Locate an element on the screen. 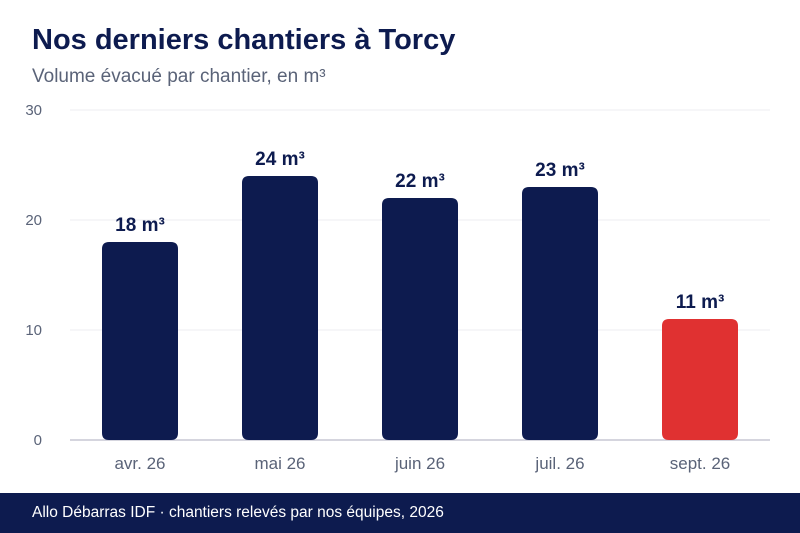 Image resolution: width=800 pixels, height=533 pixels. y-tick-label: 10 is located at coordinates (33, 330).